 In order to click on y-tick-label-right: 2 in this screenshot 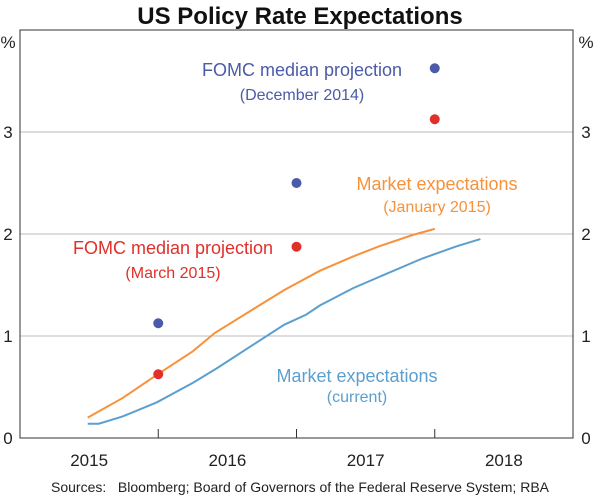, I will do `click(585, 234)`.